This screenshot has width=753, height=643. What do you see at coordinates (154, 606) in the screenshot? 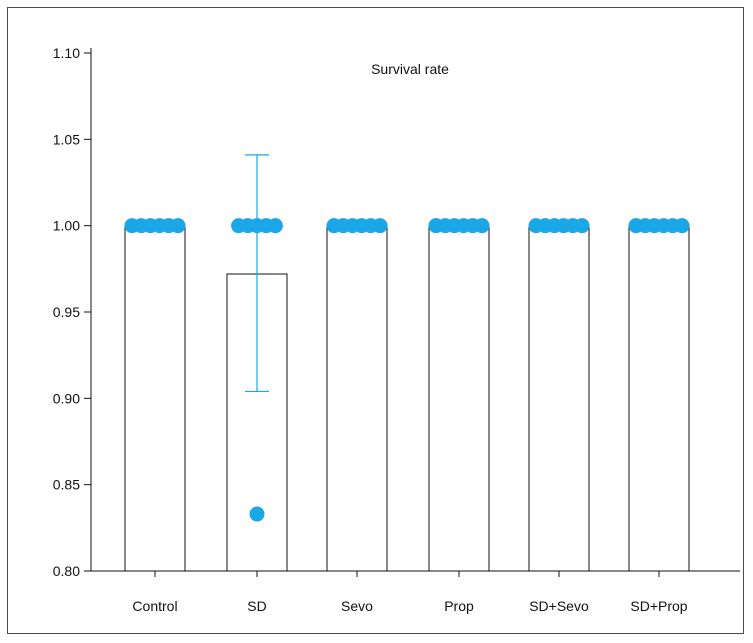
I see `x-tick-label: Control` at bounding box center [154, 606].